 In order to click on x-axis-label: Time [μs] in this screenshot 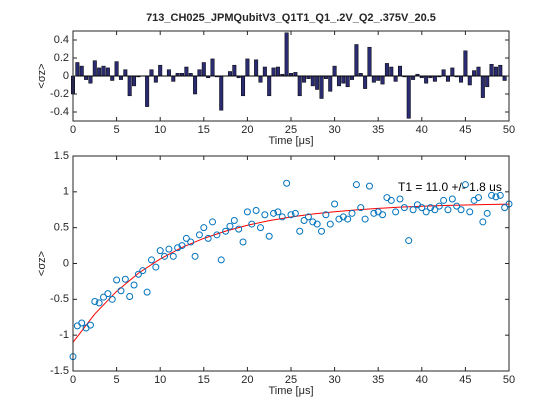, I will do `click(290, 391)`.